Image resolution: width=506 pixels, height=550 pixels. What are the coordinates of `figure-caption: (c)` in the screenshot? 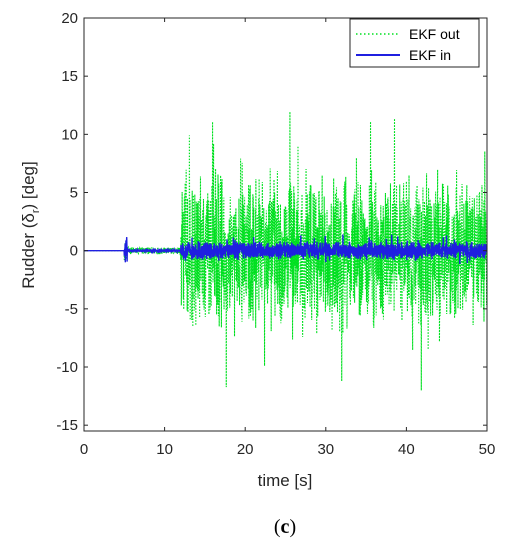 It's located at (285, 527).